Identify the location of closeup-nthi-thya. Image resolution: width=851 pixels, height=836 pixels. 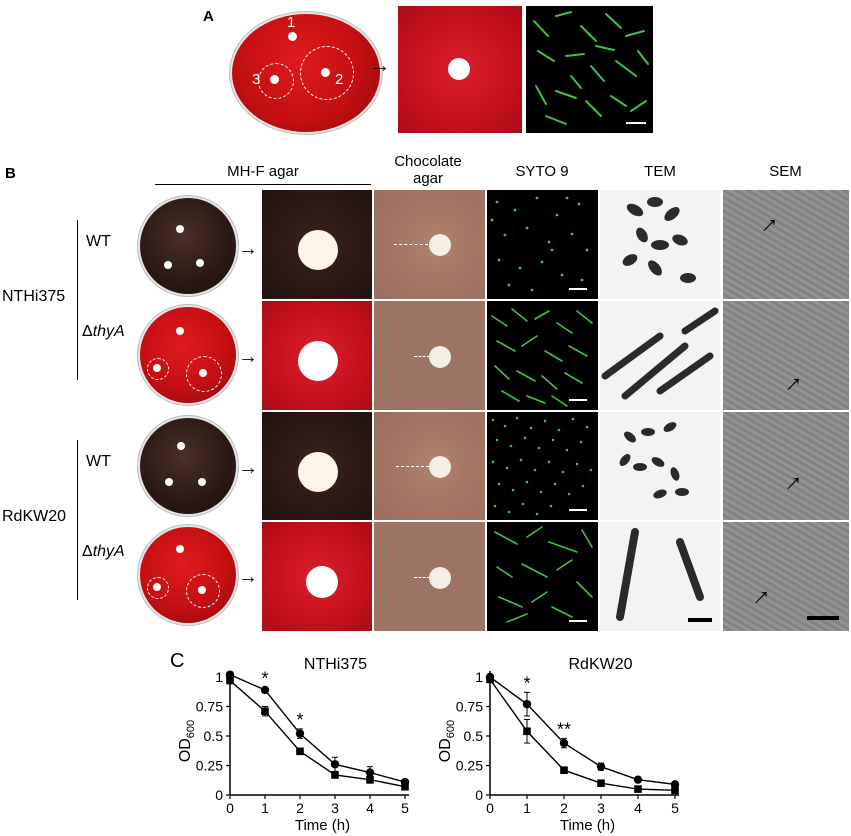
(317, 355).